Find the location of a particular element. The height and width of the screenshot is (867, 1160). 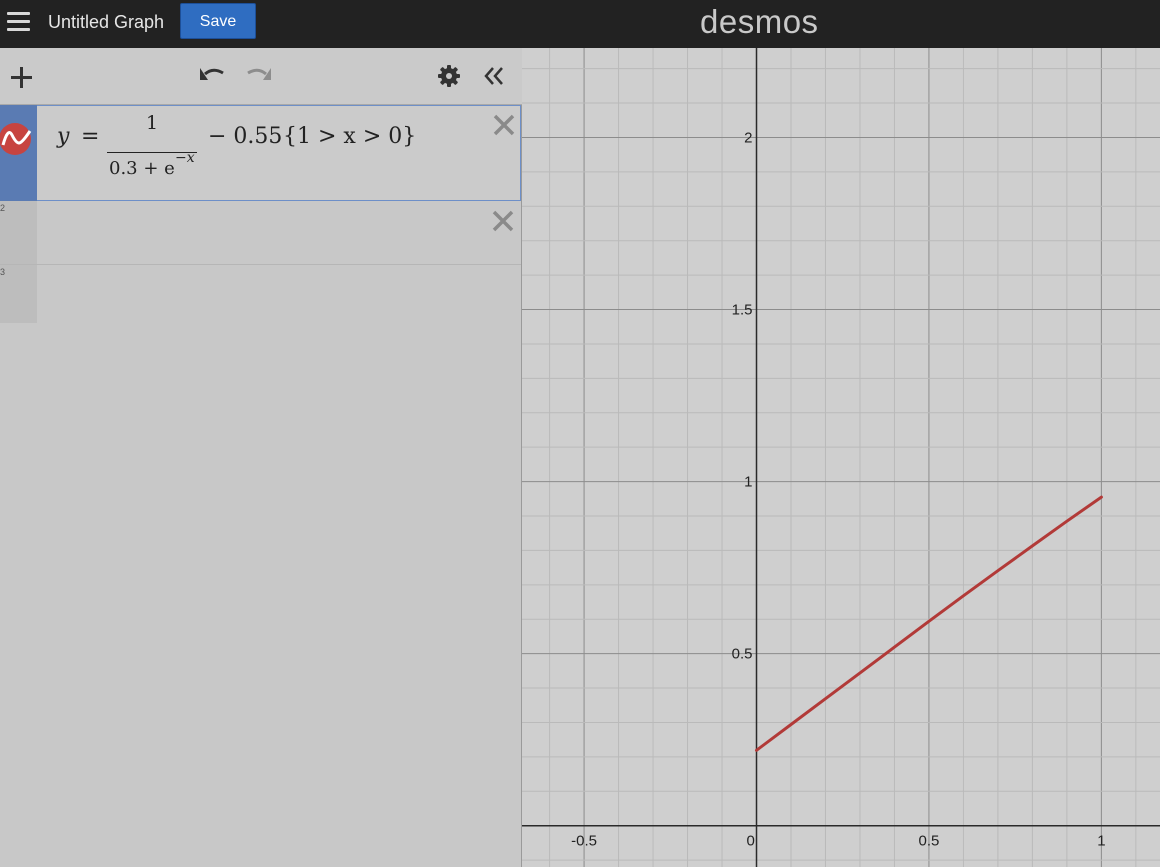

expression-toolbar is located at coordinates (261, 76).